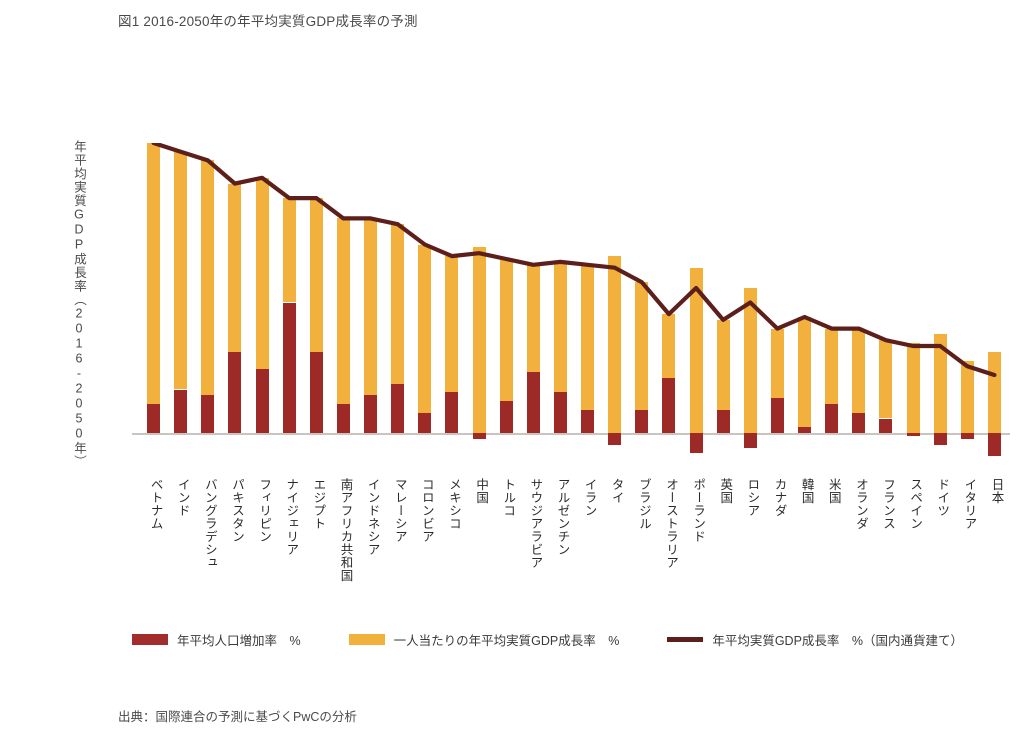  I want to click on x-axis-label: フランス, so click(887, 504).